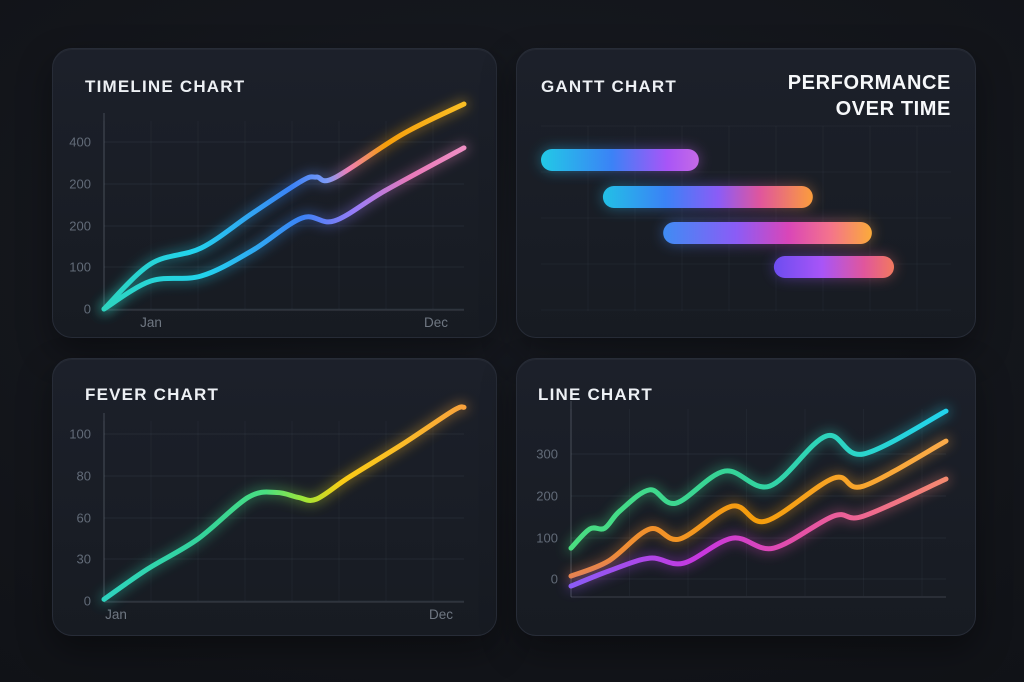 This screenshot has height=682, width=1024. Describe the element at coordinates (746, 218) in the screenshot. I see `gantt-chart-canvas` at that location.